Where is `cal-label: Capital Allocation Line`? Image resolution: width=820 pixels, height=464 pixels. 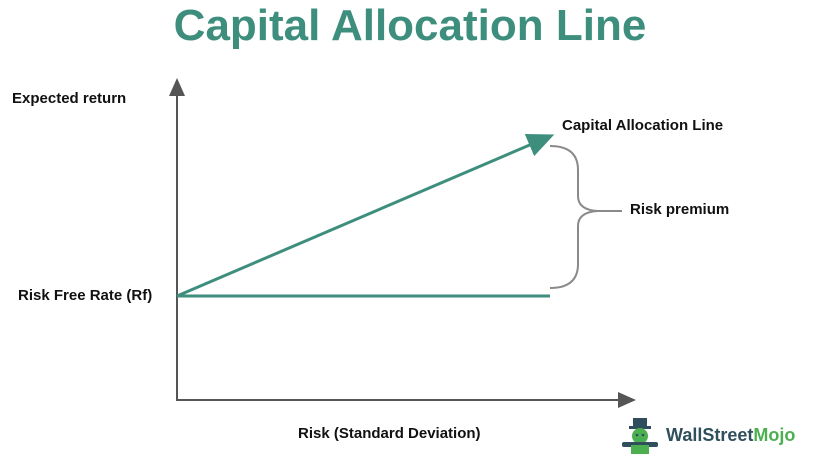
cal-label: Capital Allocation Line is located at coordinates (643, 125).